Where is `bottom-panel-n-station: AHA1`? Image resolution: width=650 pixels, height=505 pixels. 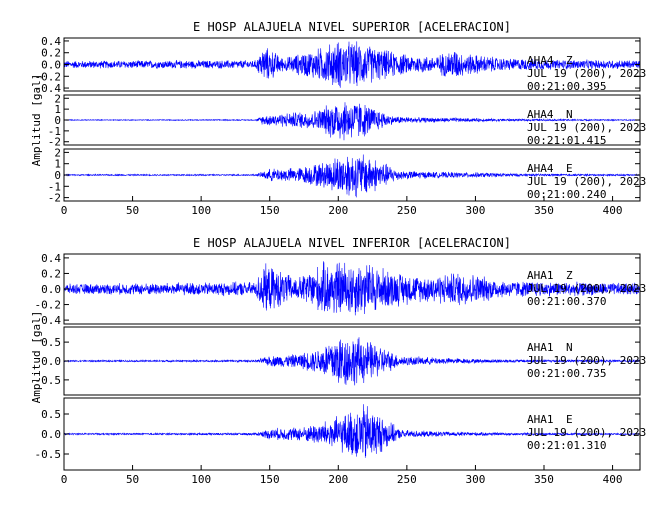 bottom-panel-n-station: AHA1 is located at coordinates (540, 347).